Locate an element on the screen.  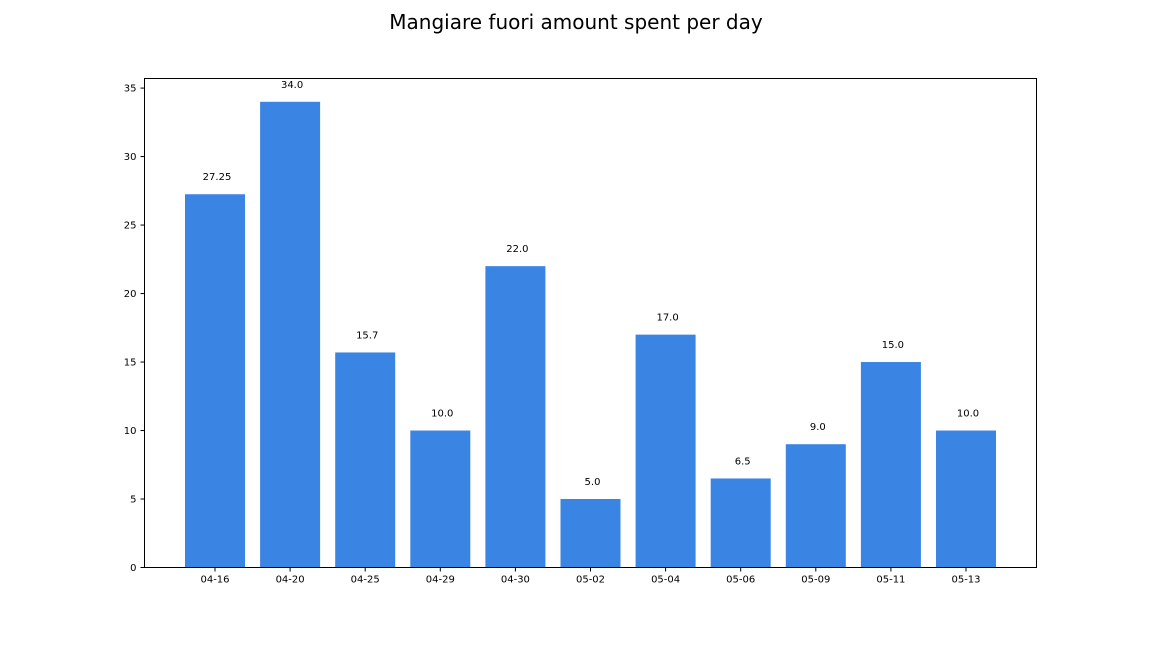
data-label-05-09: 9.0 is located at coordinates (818, 427).